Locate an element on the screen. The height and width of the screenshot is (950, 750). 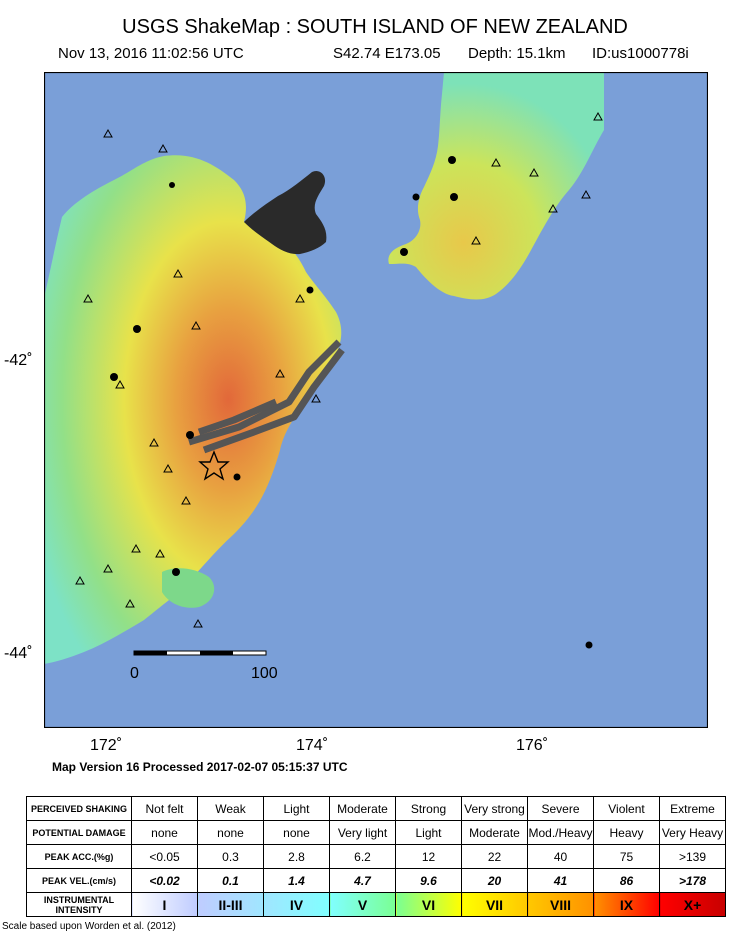
damage-cell: Mod./Heavy is located at coordinates (560, 832).